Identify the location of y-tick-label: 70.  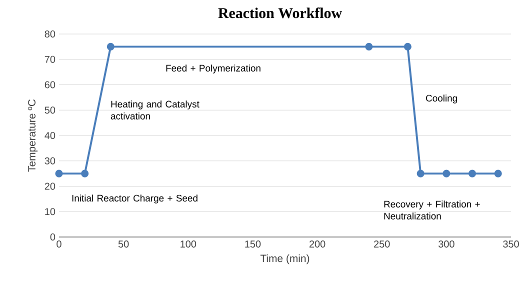
(50, 59).